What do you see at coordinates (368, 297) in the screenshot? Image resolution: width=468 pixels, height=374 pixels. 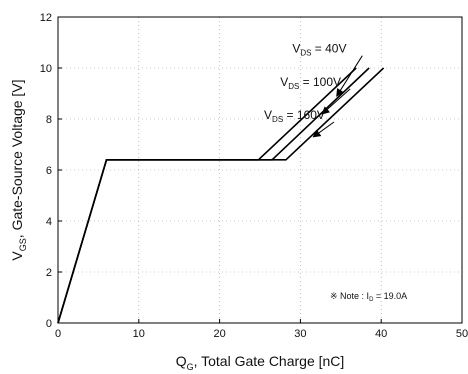 I see `note-label: ※ Note : ID = 19.0A` at bounding box center [368, 297].